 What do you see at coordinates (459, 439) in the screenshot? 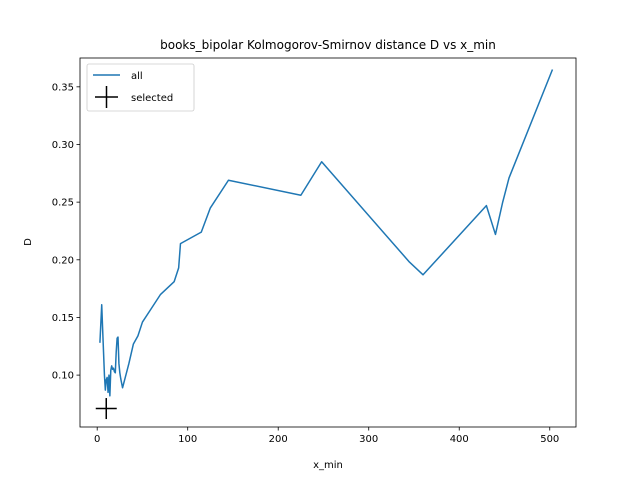
I see `x-tick-label: 400` at bounding box center [459, 439].